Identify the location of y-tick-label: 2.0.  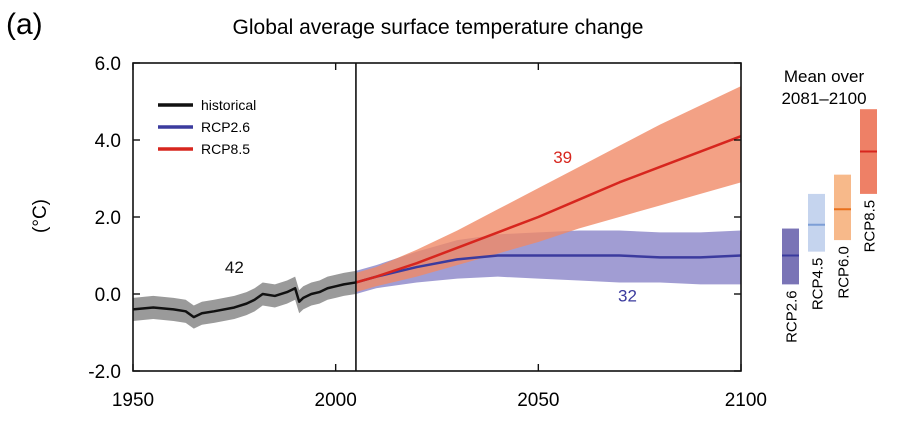
(108, 218).